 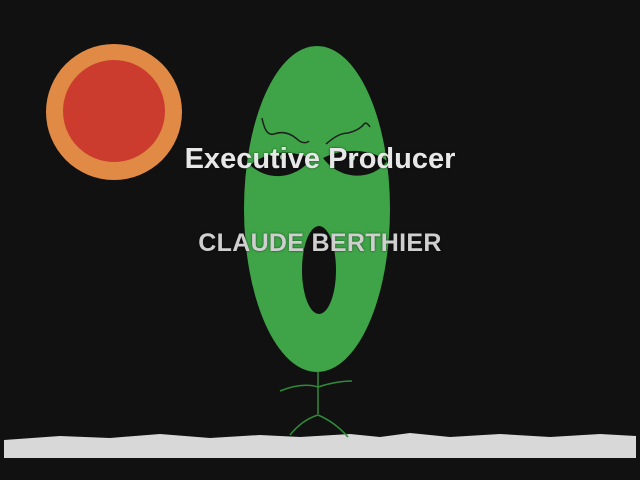 I want to click on sun-core, so click(x=114, y=111).